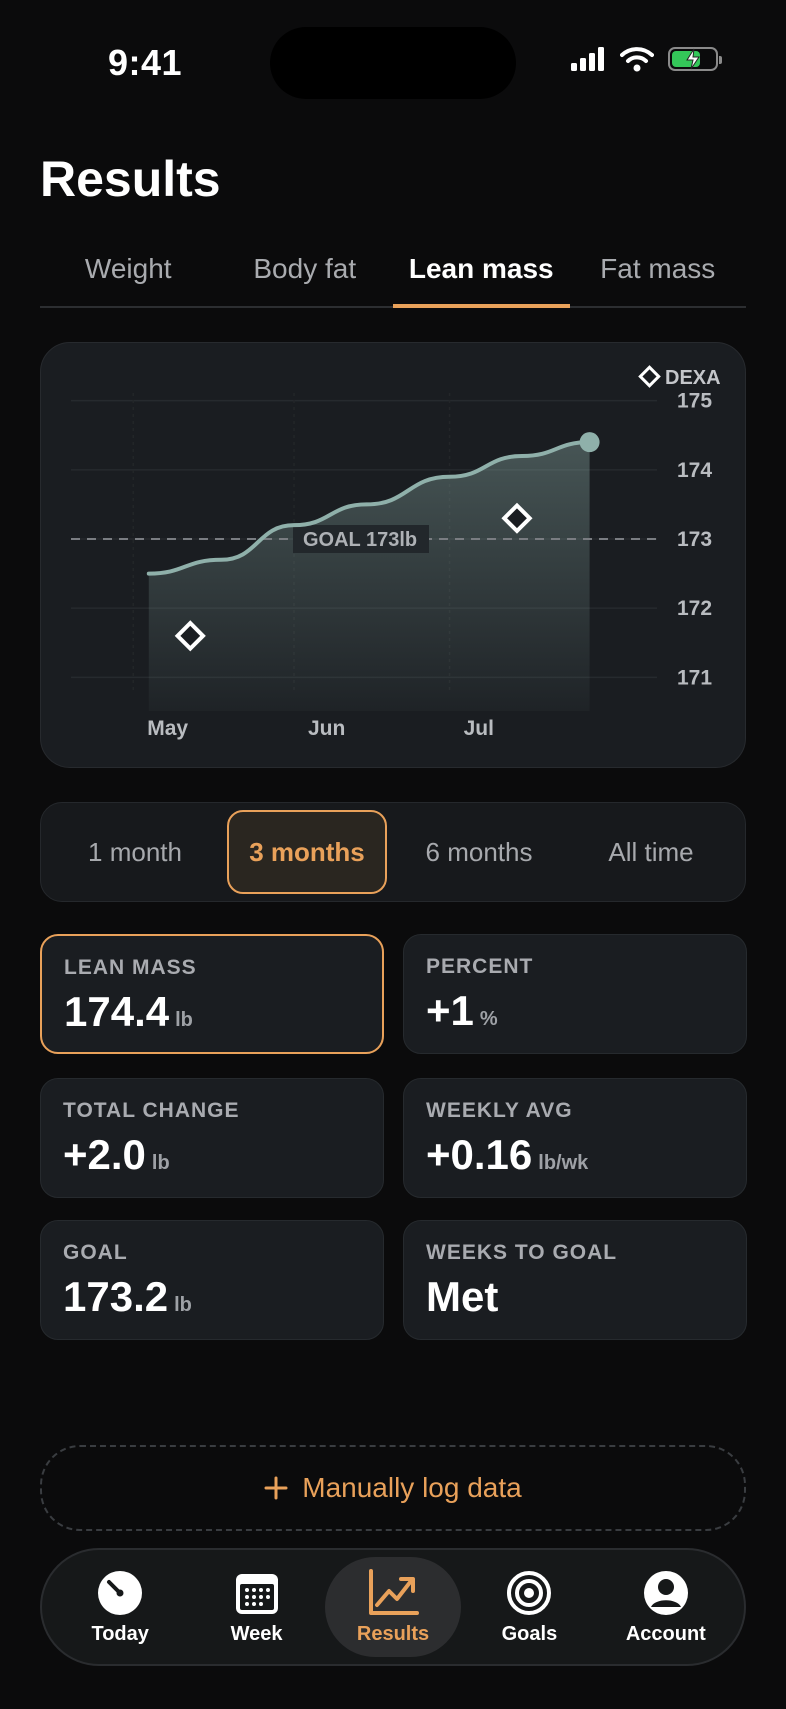  What do you see at coordinates (462, 1296) in the screenshot?
I see `stat-value: Met` at bounding box center [462, 1296].